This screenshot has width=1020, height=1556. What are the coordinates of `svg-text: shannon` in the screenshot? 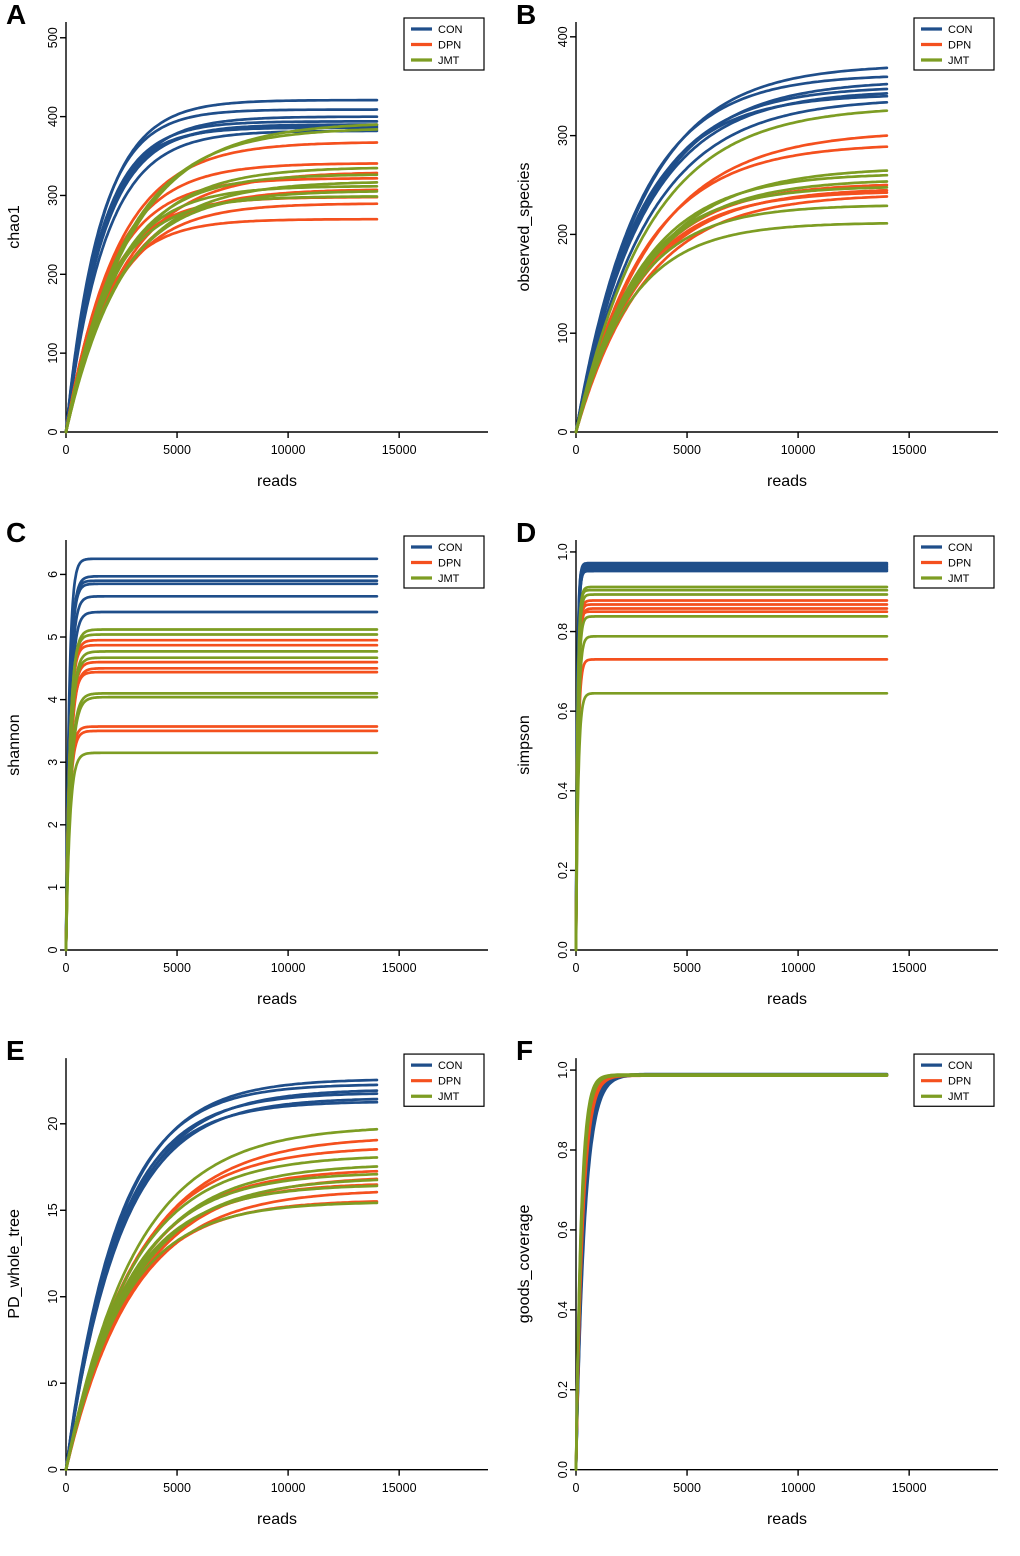 It's located at (14, 744).